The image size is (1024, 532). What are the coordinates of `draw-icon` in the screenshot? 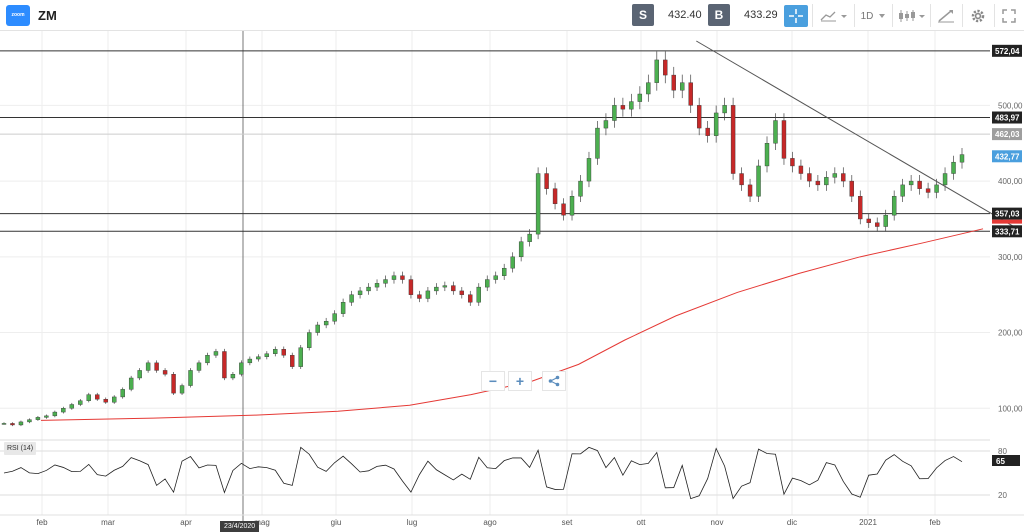 It's located at (946, 16).